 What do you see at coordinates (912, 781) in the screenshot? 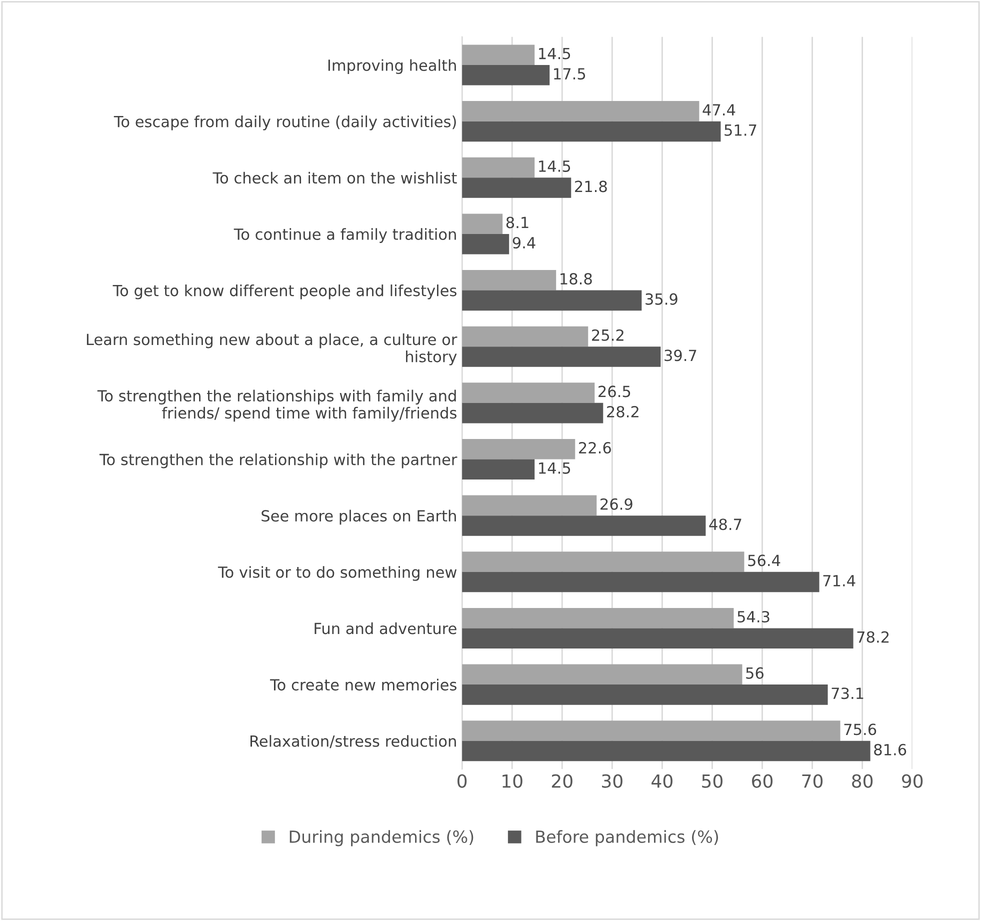
I see `x-tick-label: 90` at bounding box center [912, 781].